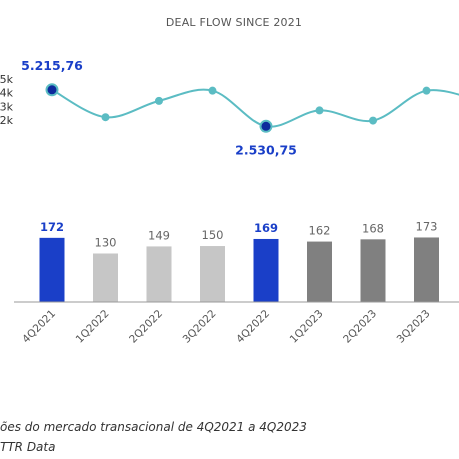  I want to click on y-tick-label: 2k, so click(7, 120).